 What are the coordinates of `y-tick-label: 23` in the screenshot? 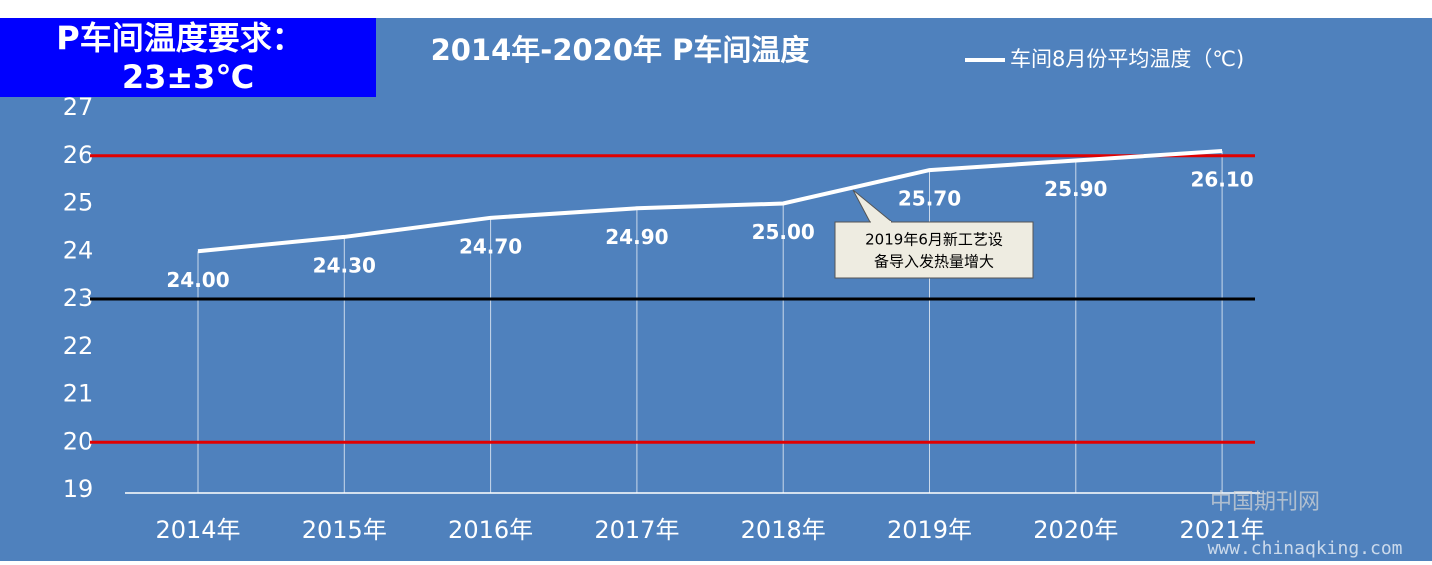 It's located at (78, 298).